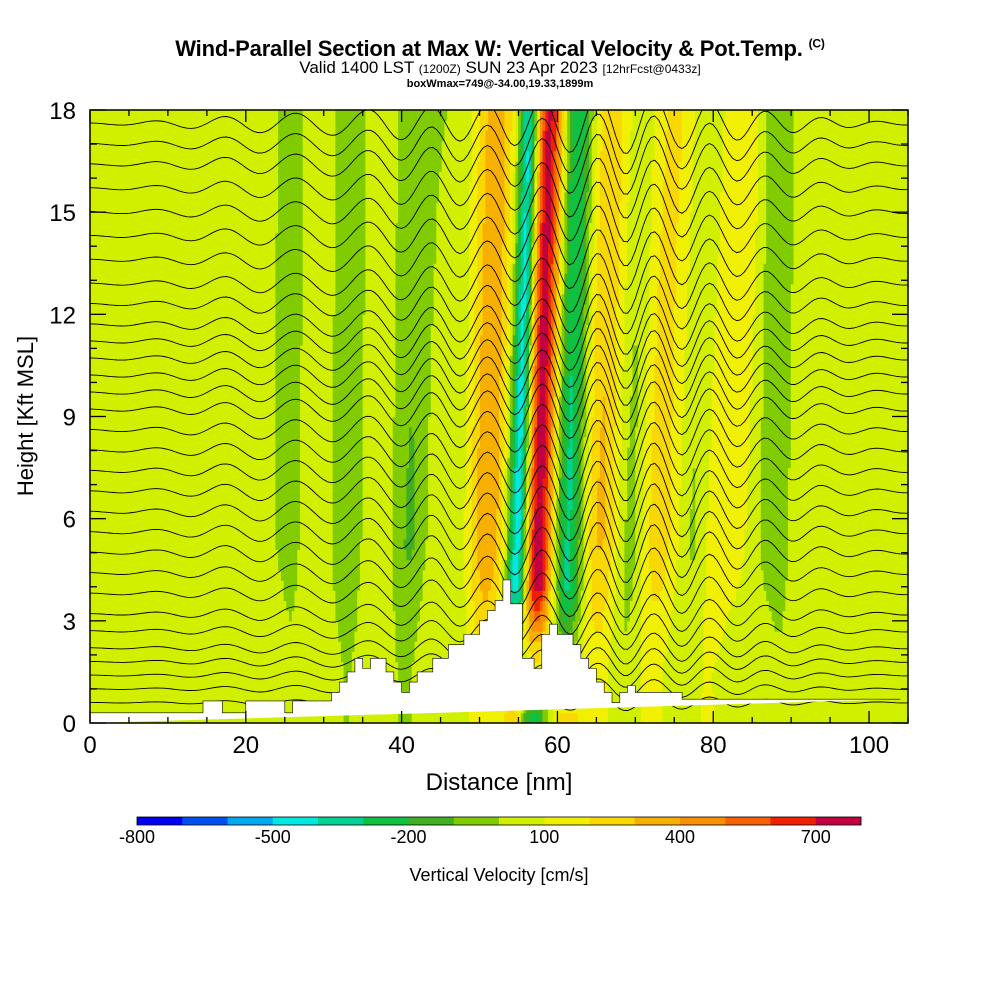 The height and width of the screenshot is (1000, 1000). I want to click on box-info-text: boxWmax=749@-34.00,19.33,1899m, so click(500, 84).